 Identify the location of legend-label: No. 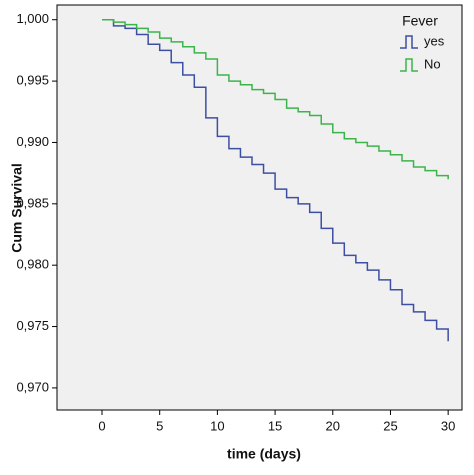
(432, 63).